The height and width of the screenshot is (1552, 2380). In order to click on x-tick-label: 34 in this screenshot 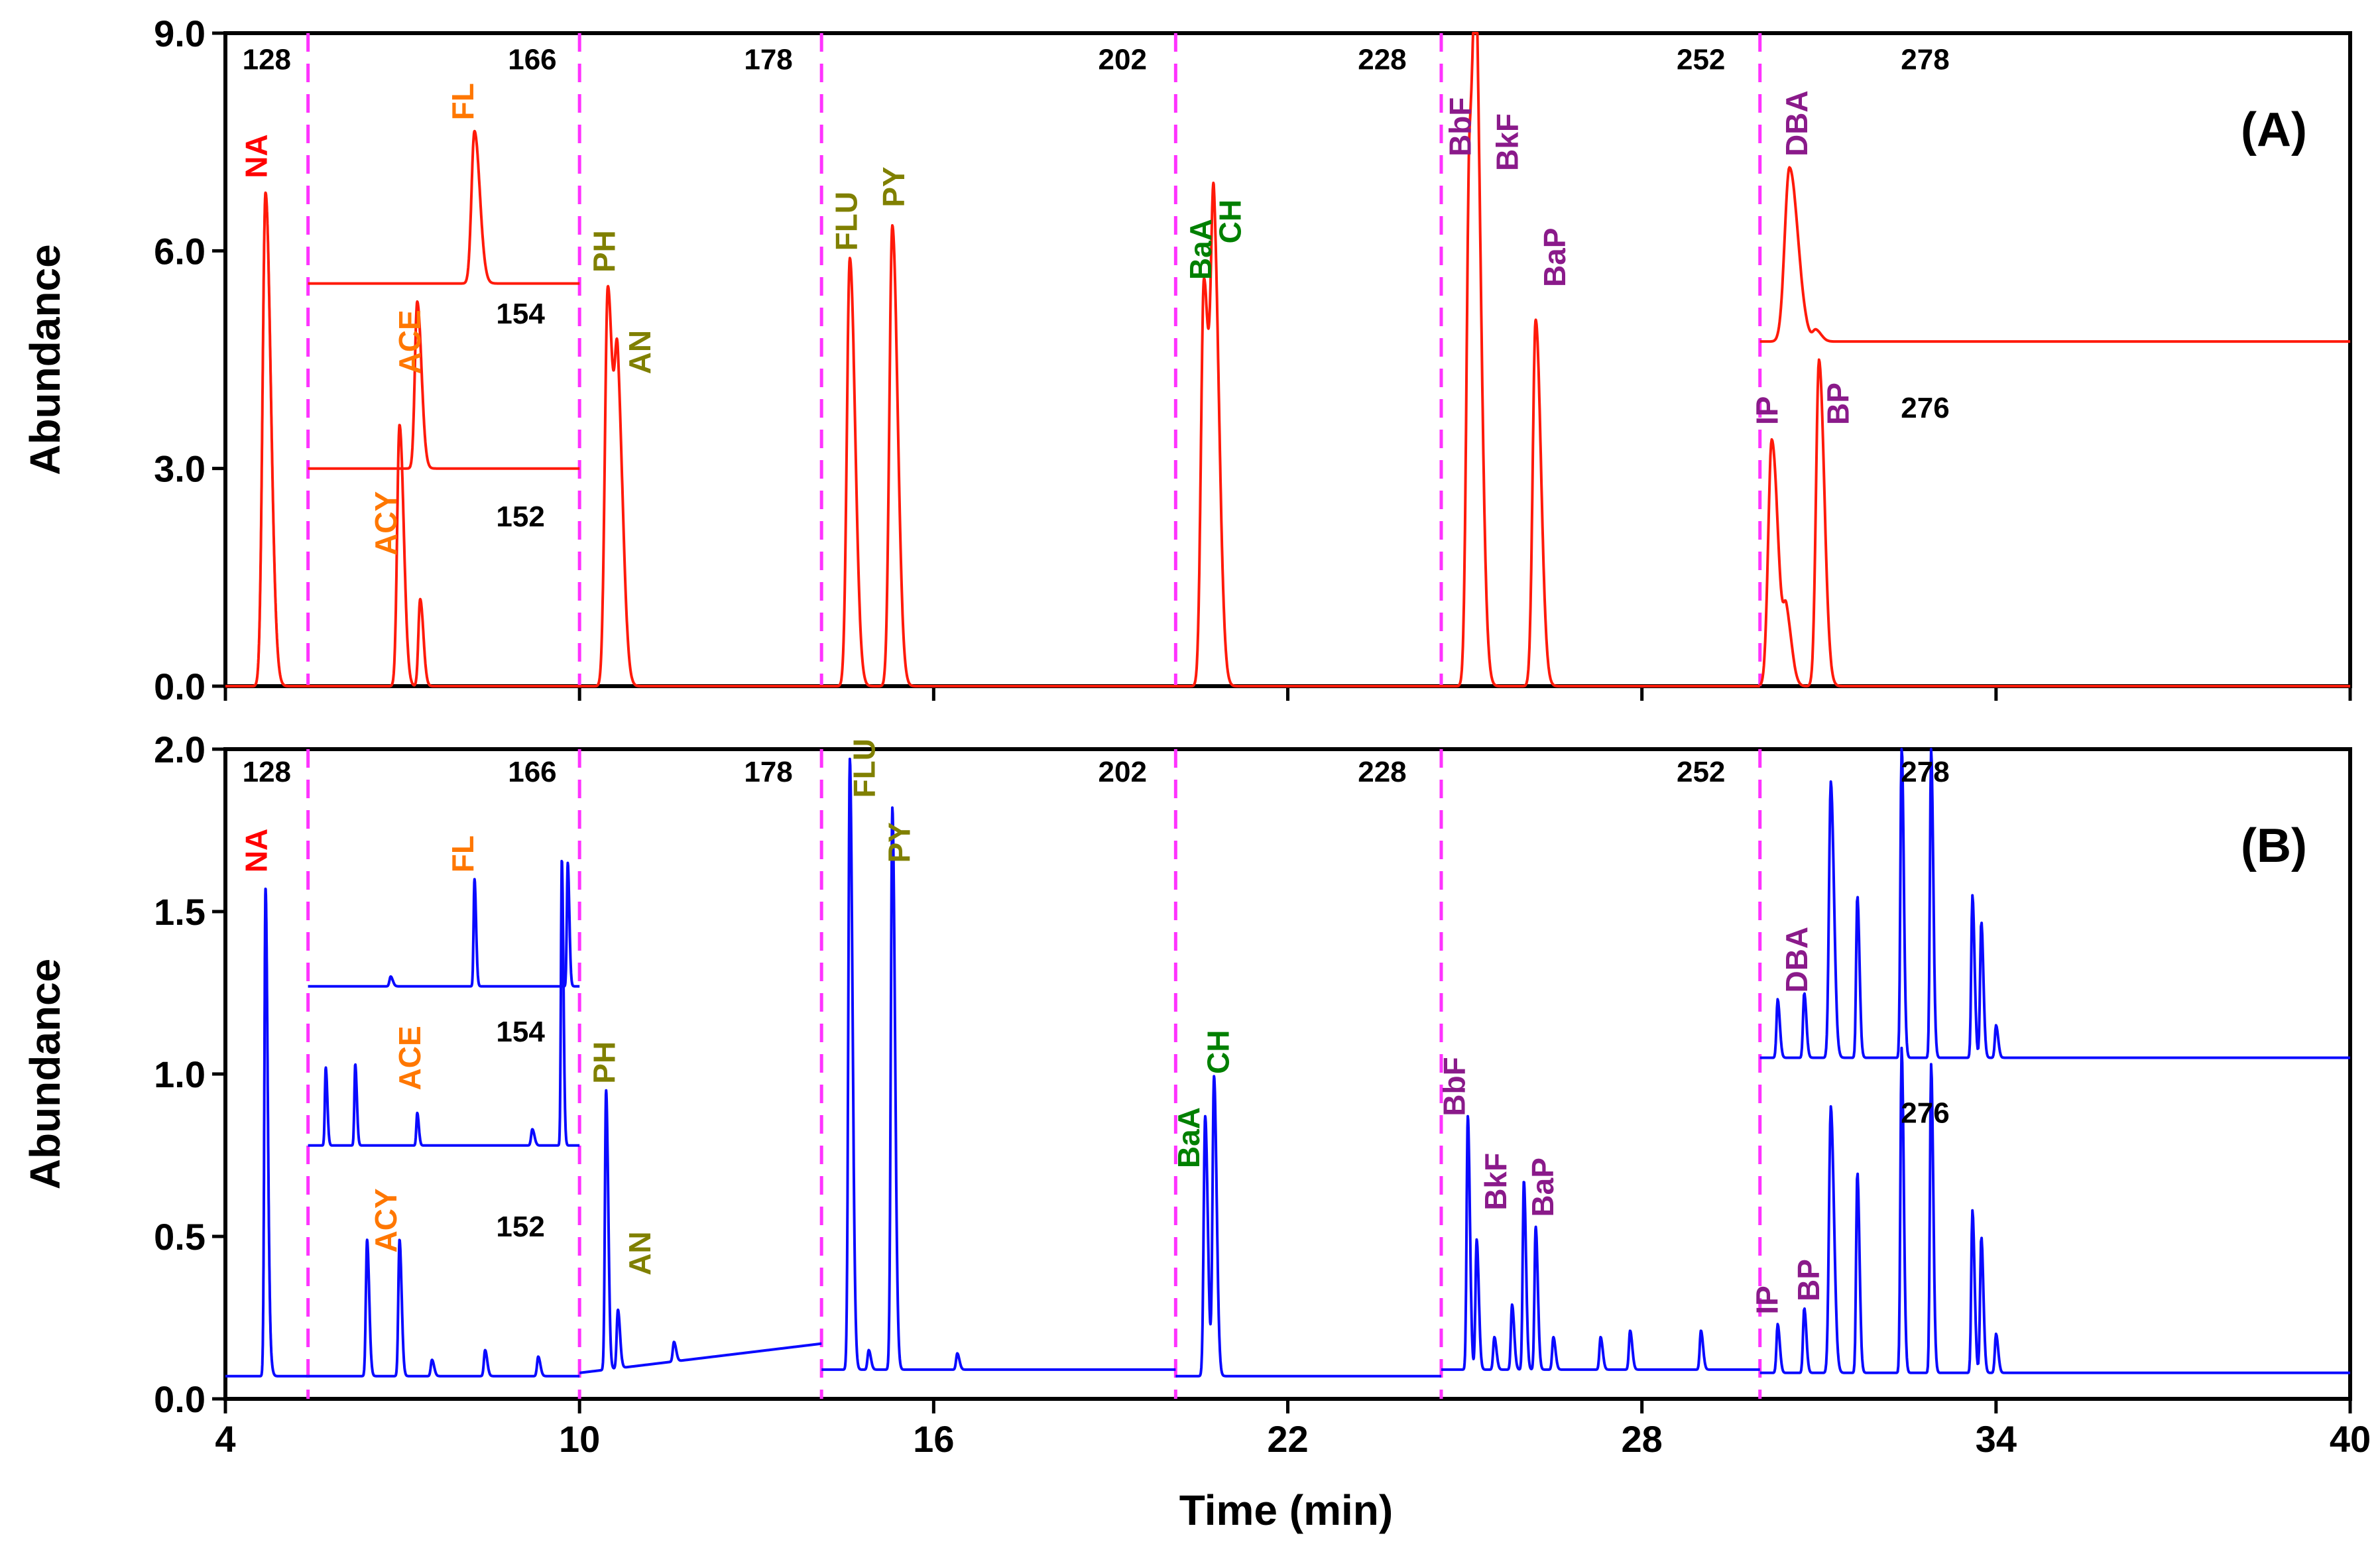, I will do `click(1996, 1439)`.